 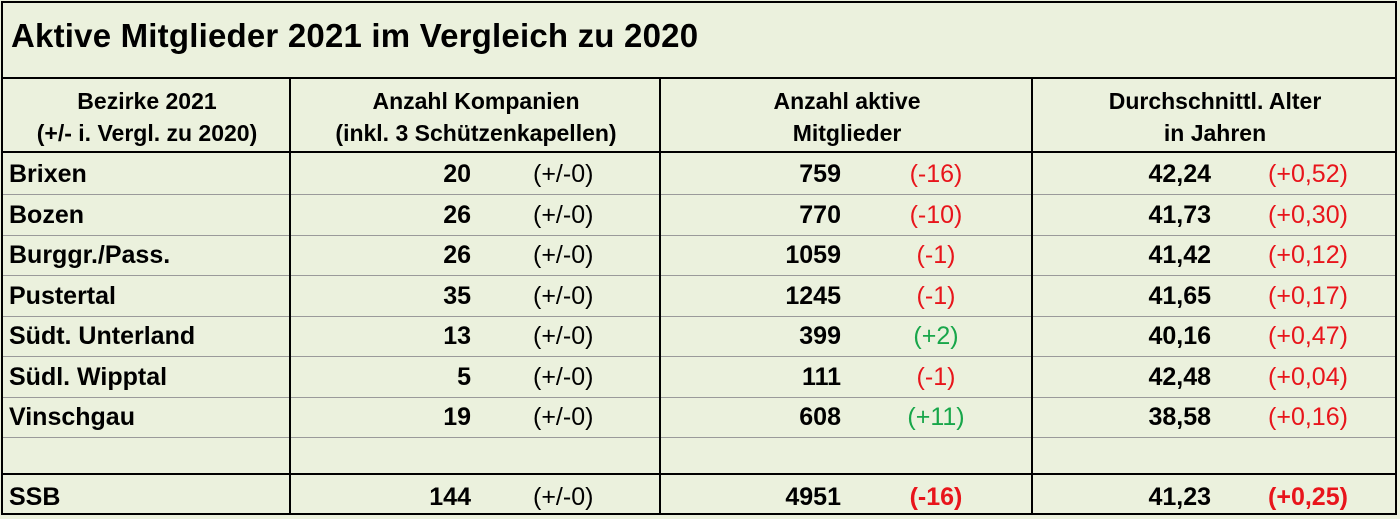 I want to click on companies-count: 19, so click(x=457, y=417).